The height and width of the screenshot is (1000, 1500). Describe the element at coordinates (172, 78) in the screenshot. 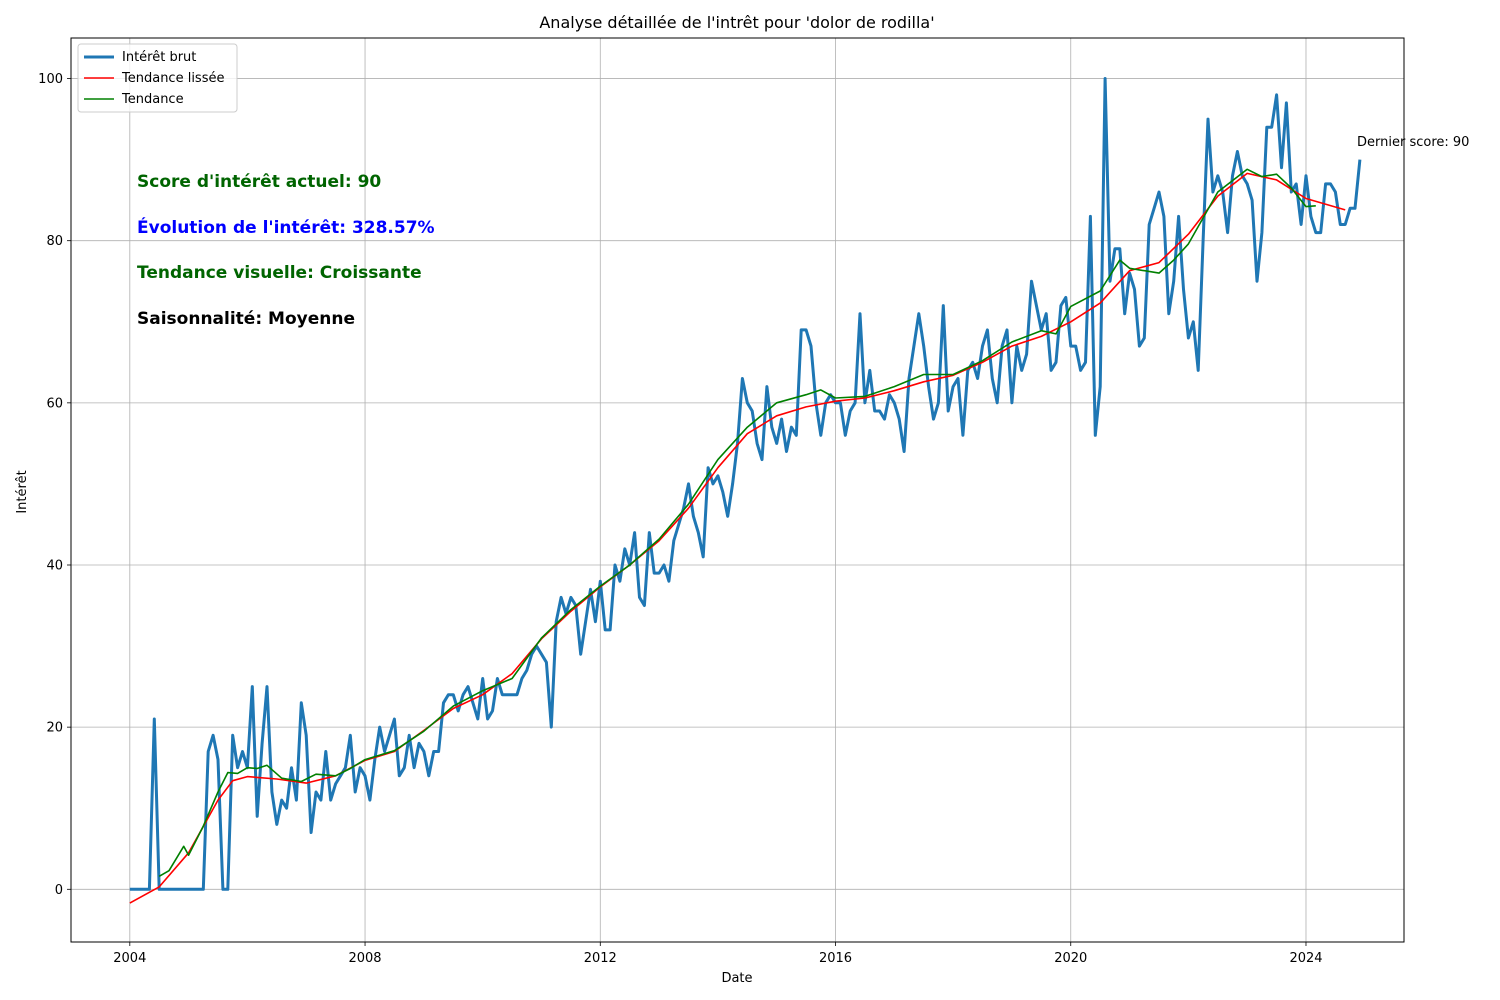

I see `legend-label-smoothed: Tendance lissée` at that location.